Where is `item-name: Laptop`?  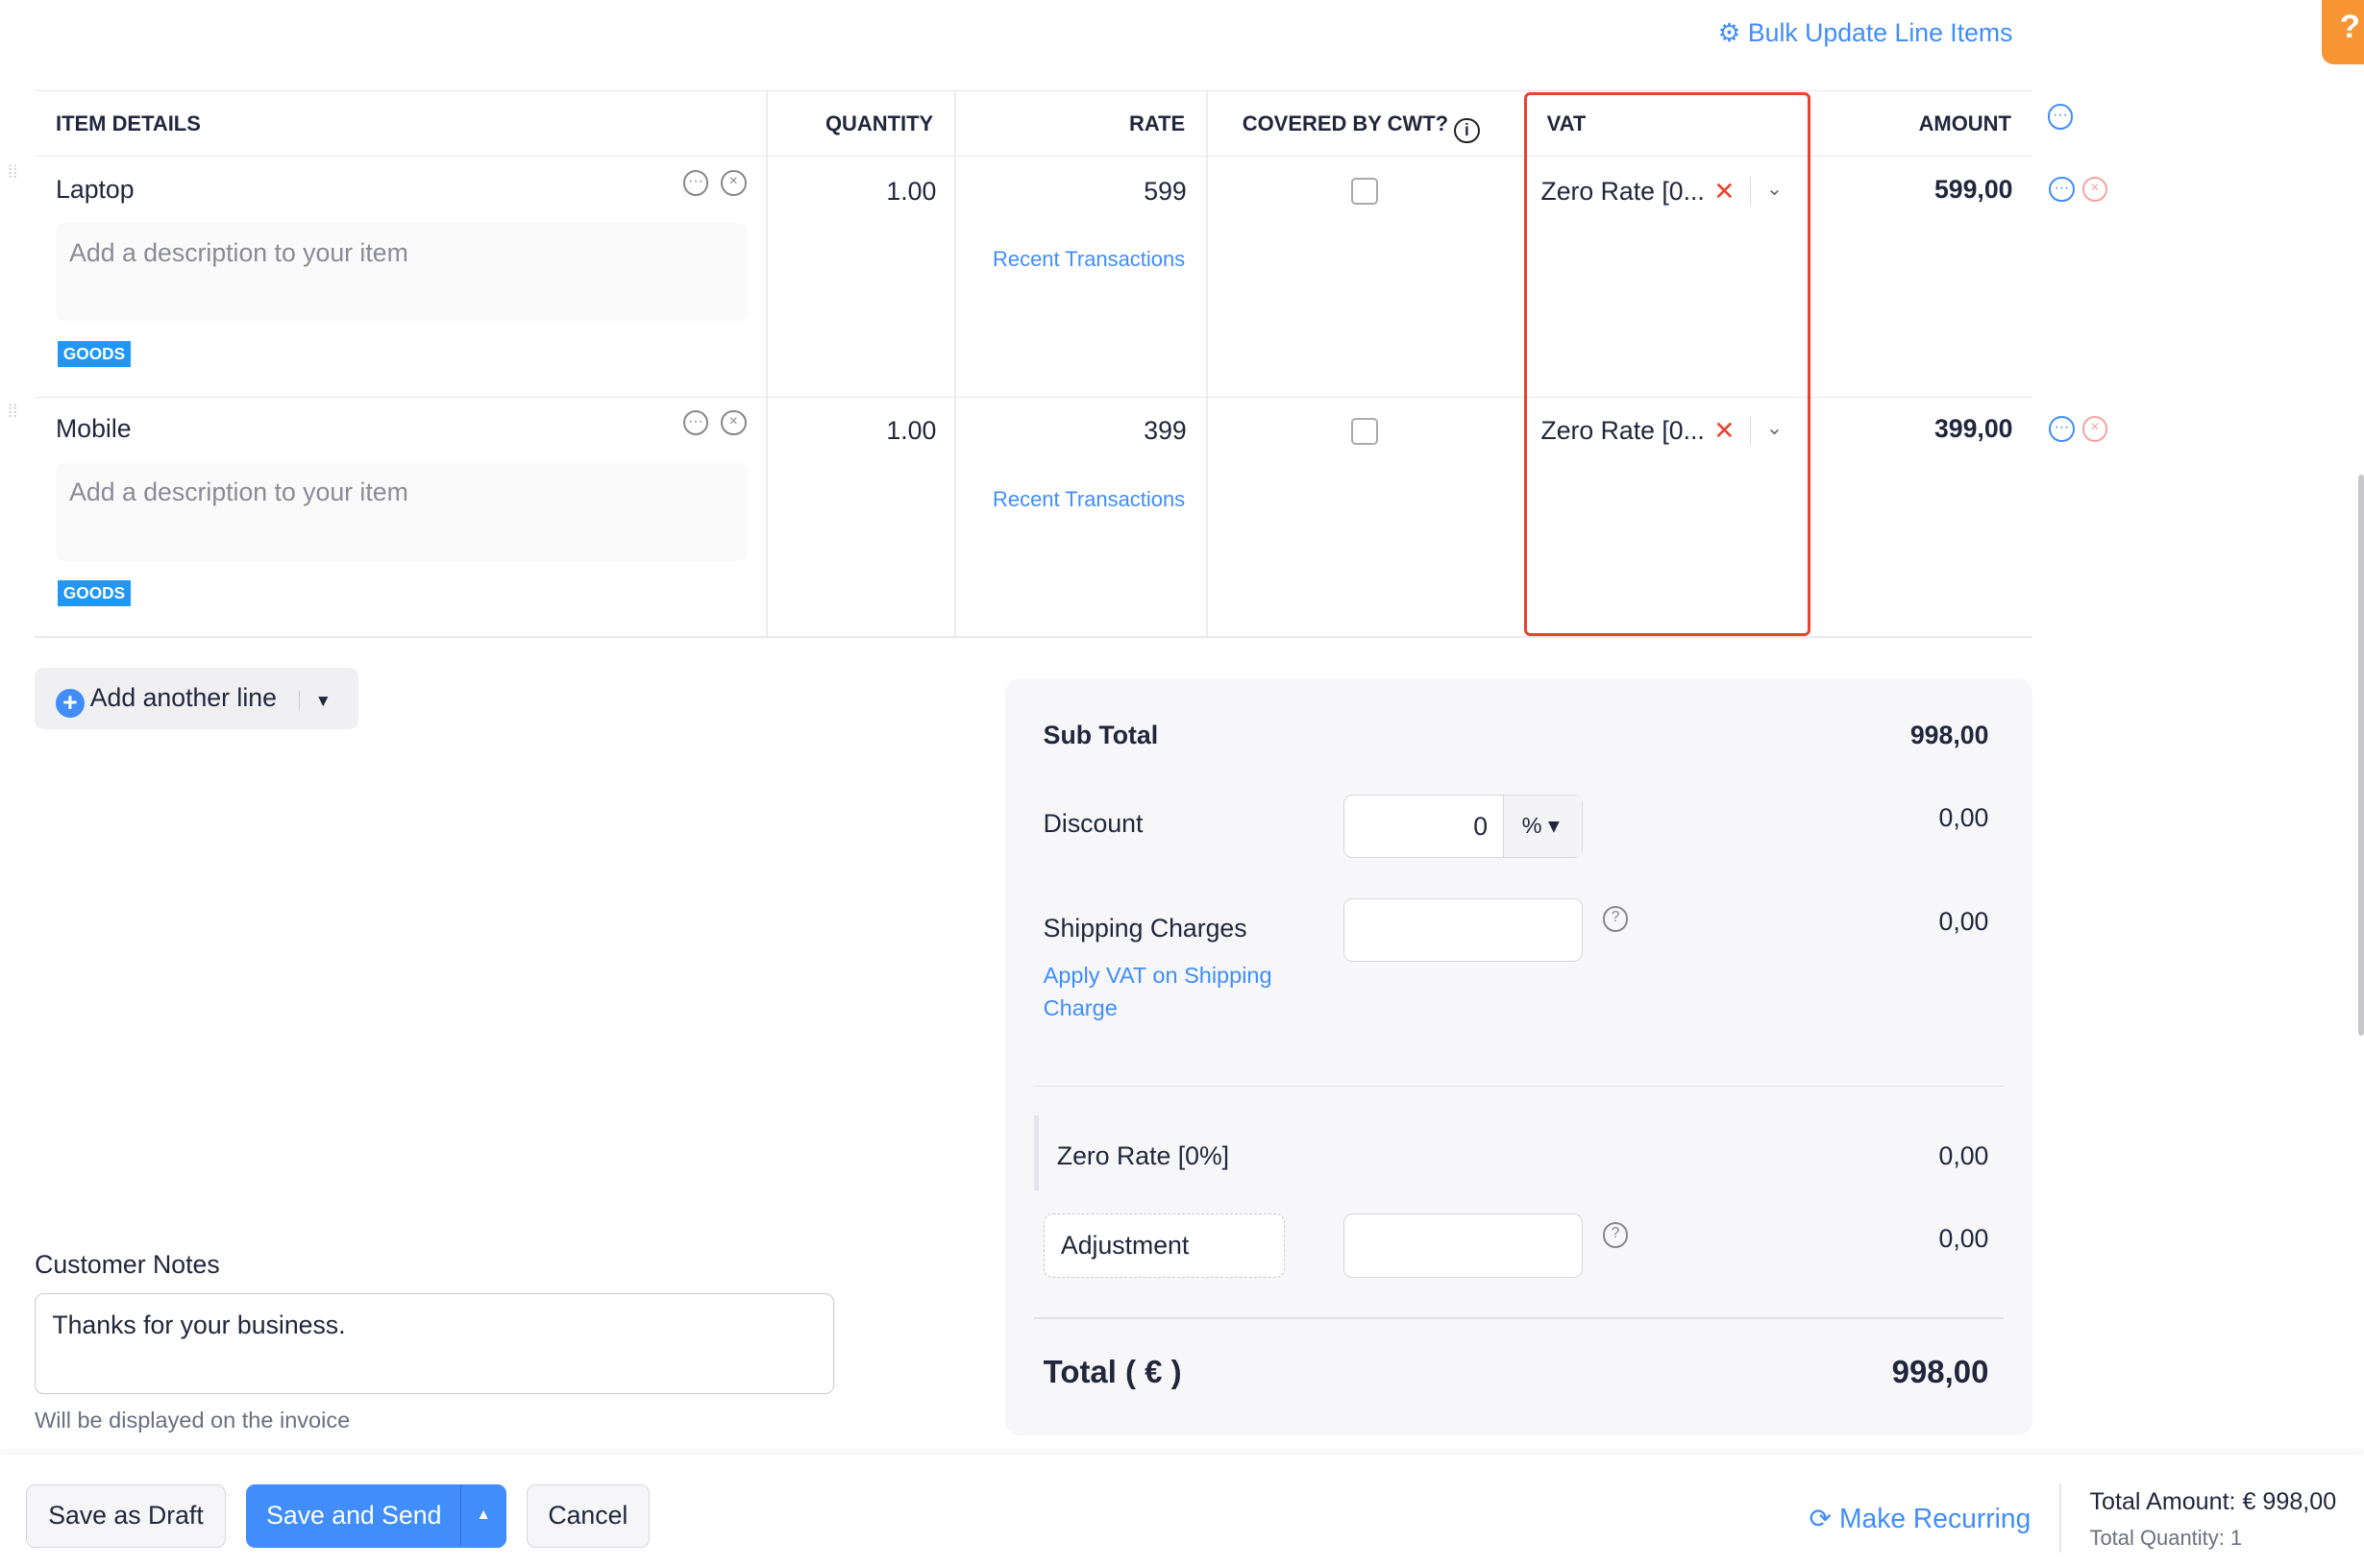 item-name: Laptop is located at coordinates (95, 189).